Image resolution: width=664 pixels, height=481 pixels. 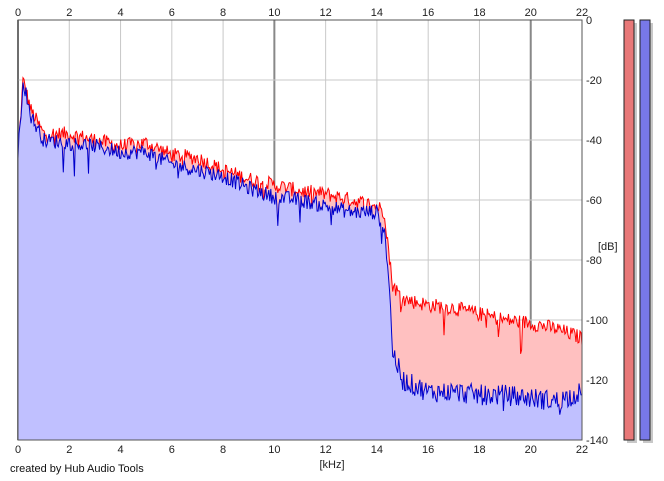 I want to click on x-tick-label-top: 20, so click(x=531, y=13).